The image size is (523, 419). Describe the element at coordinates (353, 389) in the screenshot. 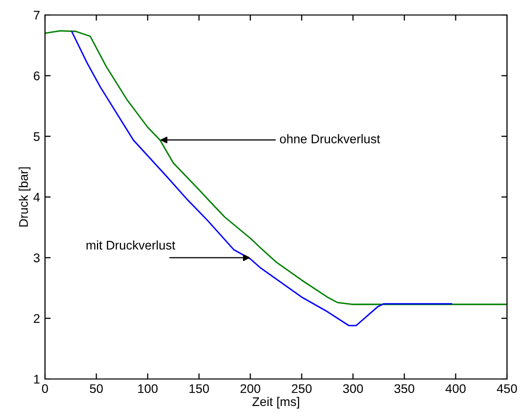

I see `x-tick-label: 300` at that location.